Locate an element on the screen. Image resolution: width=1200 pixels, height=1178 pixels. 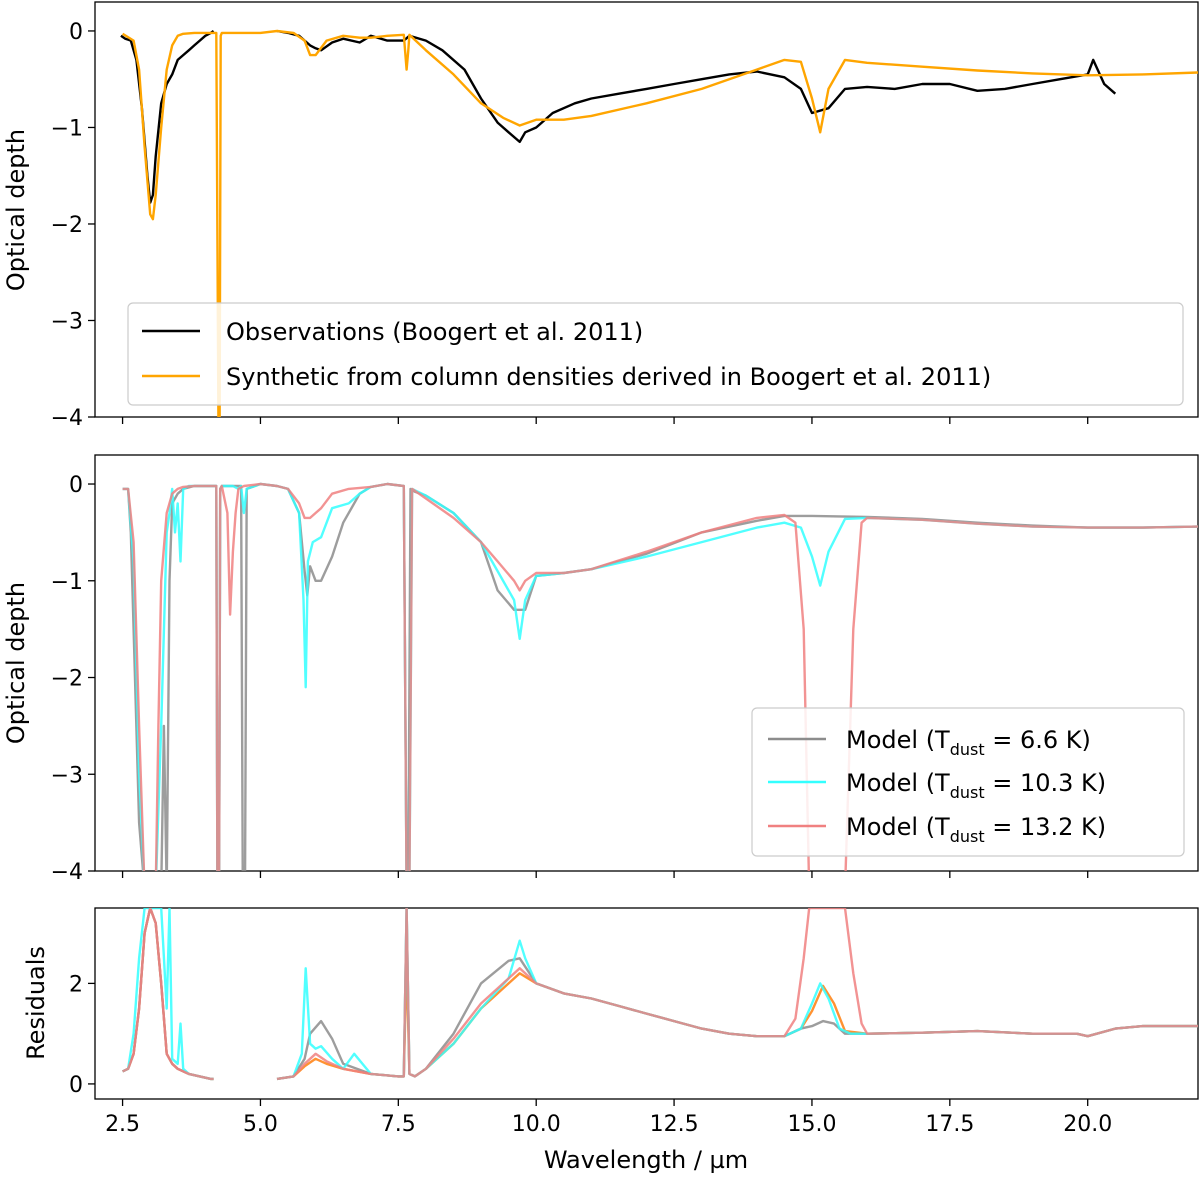
panel-bottom-series is located at coordinates (660, 994).